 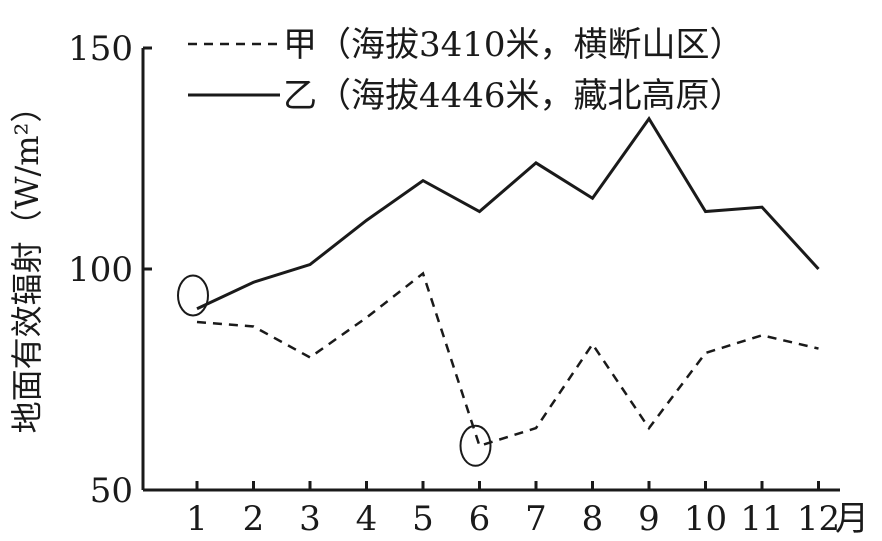 I want to click on x-tick-label: 11, so click(x=761, y=518).